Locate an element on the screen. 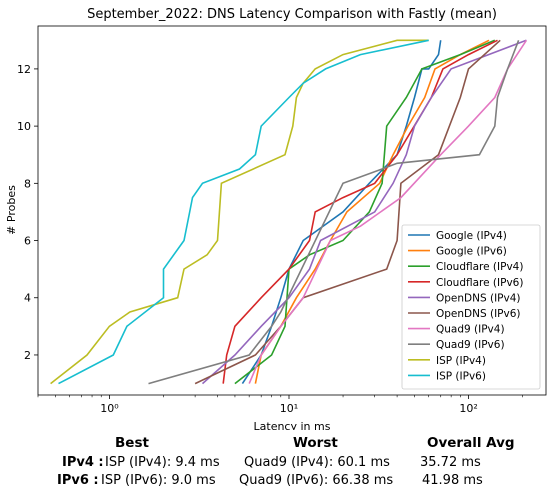 The height and width of the screenshot is (494, 548). y-axis: 2 4 6 8 10 12 is located at coordinates (27, 212).